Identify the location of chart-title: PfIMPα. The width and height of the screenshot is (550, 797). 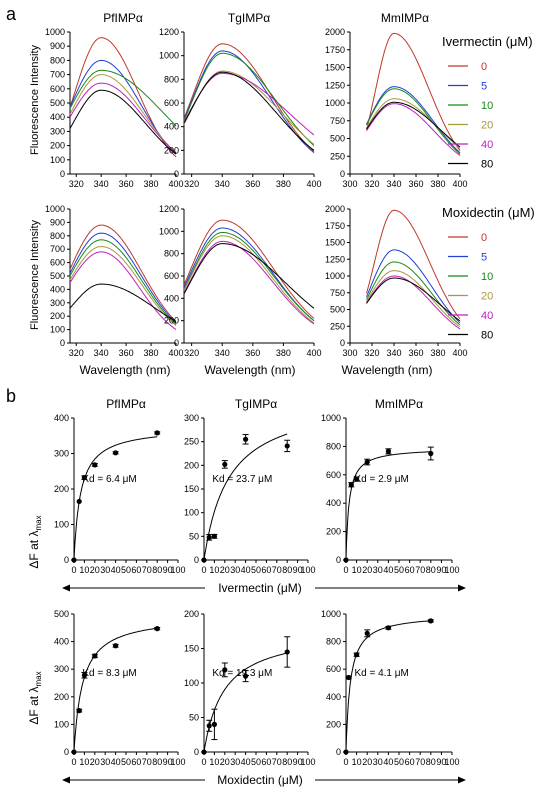
(123, 18).